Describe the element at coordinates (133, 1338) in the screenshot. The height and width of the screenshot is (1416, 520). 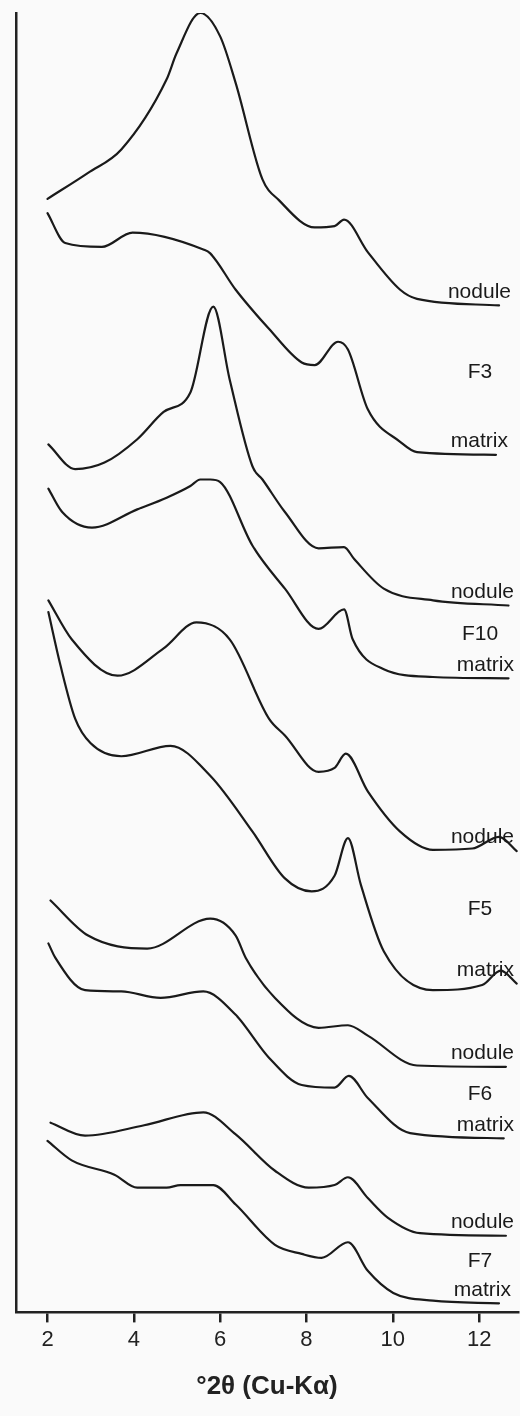
I see `x-tick-label: 4` at that location.